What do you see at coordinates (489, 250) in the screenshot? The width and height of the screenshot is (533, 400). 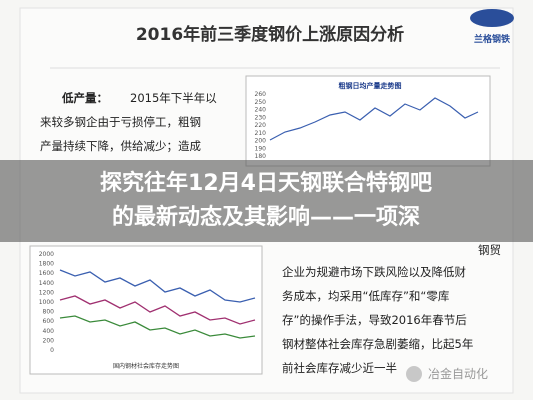 I see `text-line: 钢贸` at bounding box center [489, 250].